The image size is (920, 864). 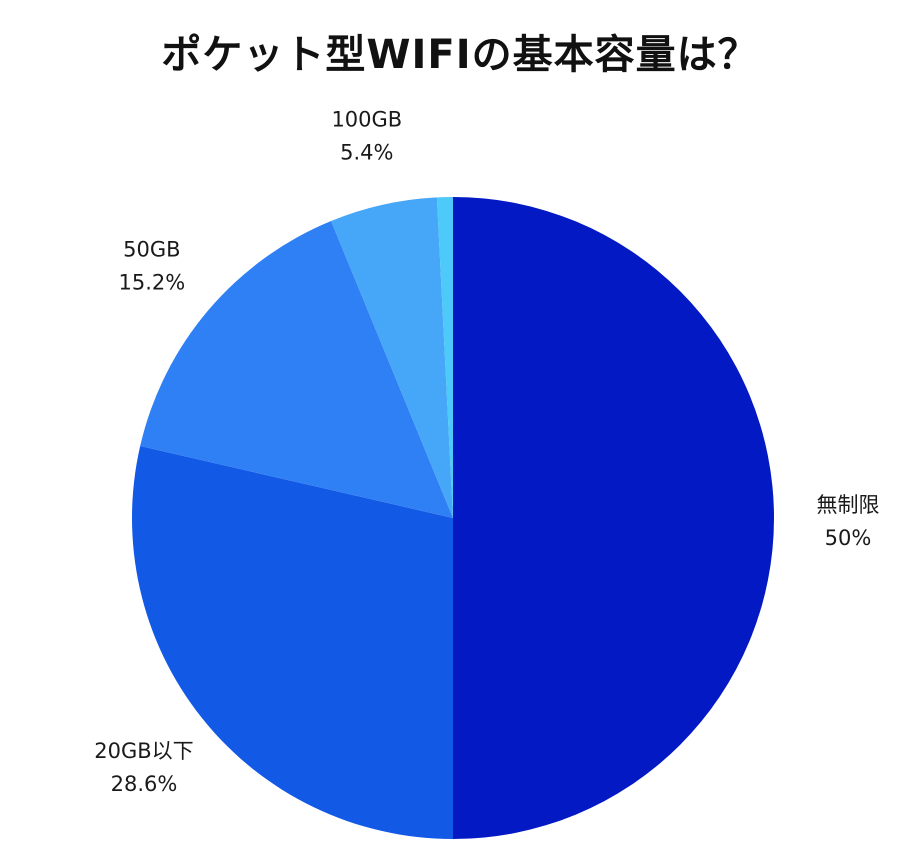 I want to click on slice-value-label: 28.6%, so click(x=144, y=784).